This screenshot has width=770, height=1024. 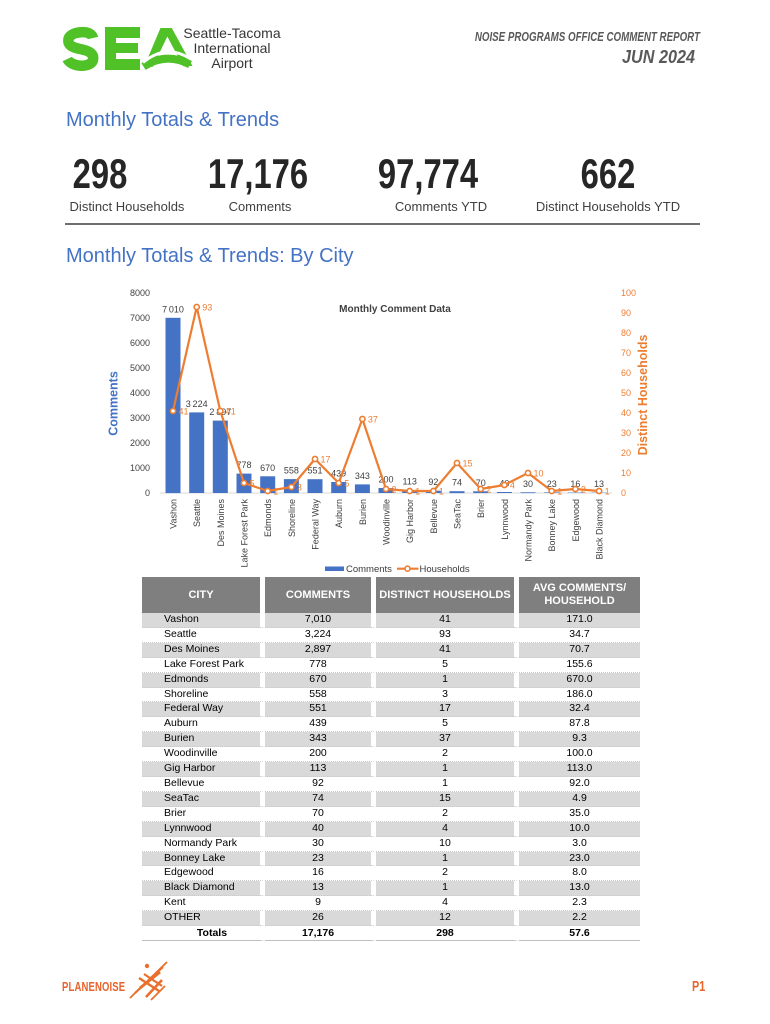 What do you see at coordinates (268, 518) in the screenshot?
I see `svg-text: Edmonds` at bounding box center [268, 518].